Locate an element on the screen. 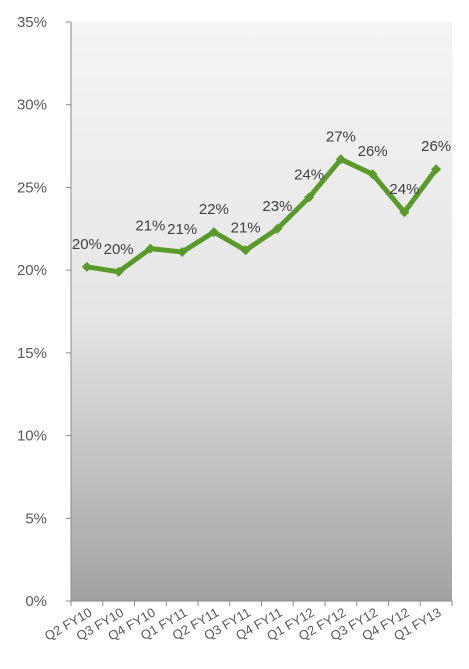  y-tick-label: 25% is located at coordinates (32, 187).